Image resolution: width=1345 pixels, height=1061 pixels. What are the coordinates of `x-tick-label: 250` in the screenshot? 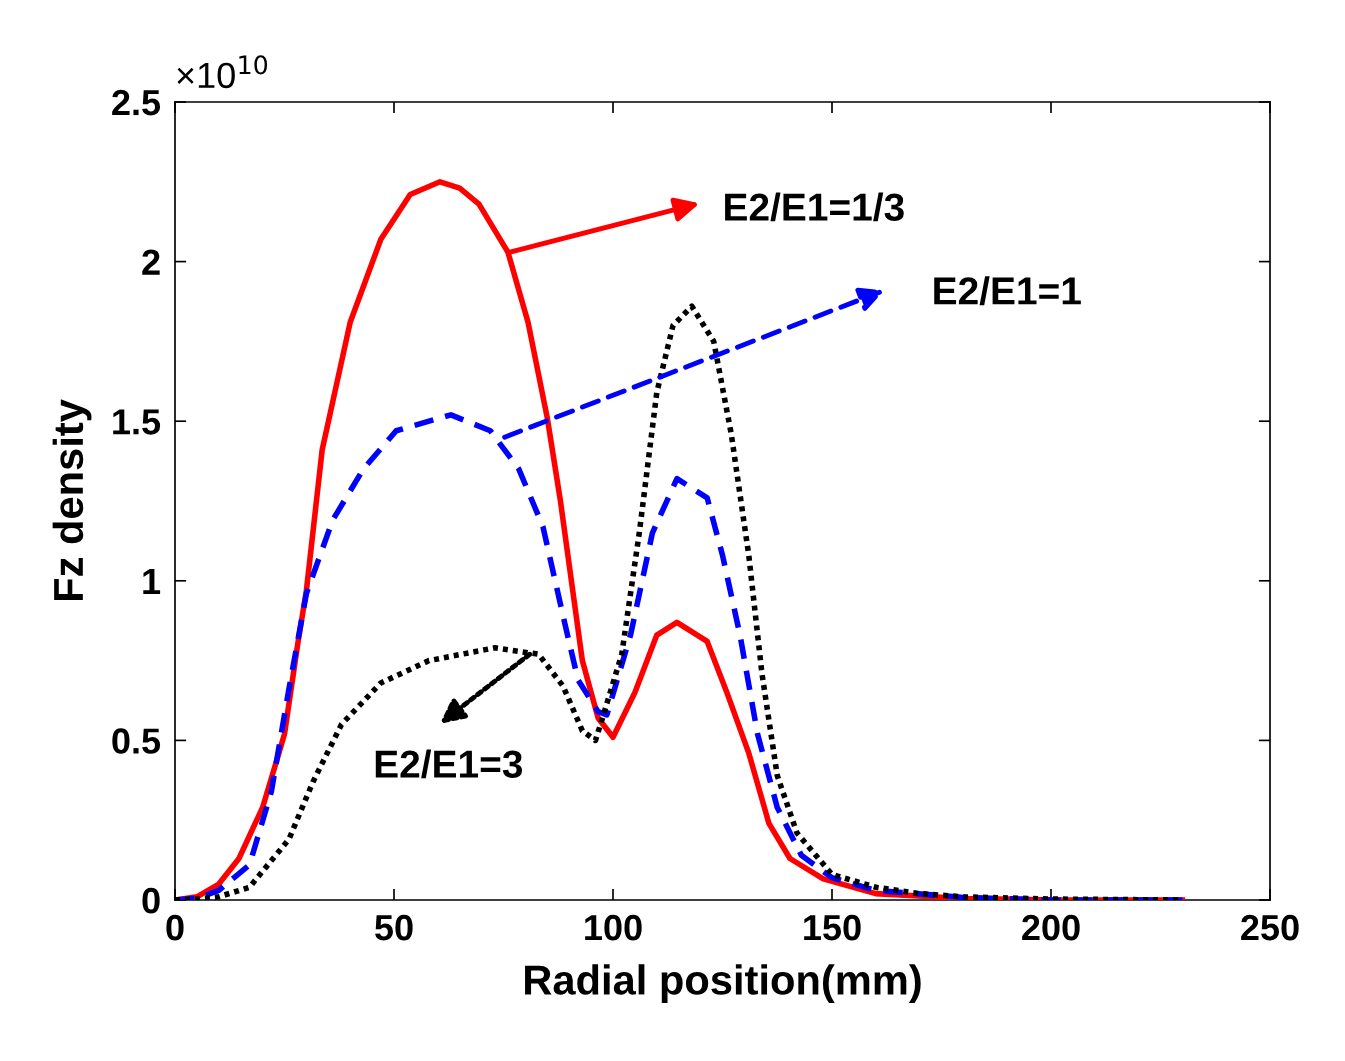 It's located at (1270, 927).